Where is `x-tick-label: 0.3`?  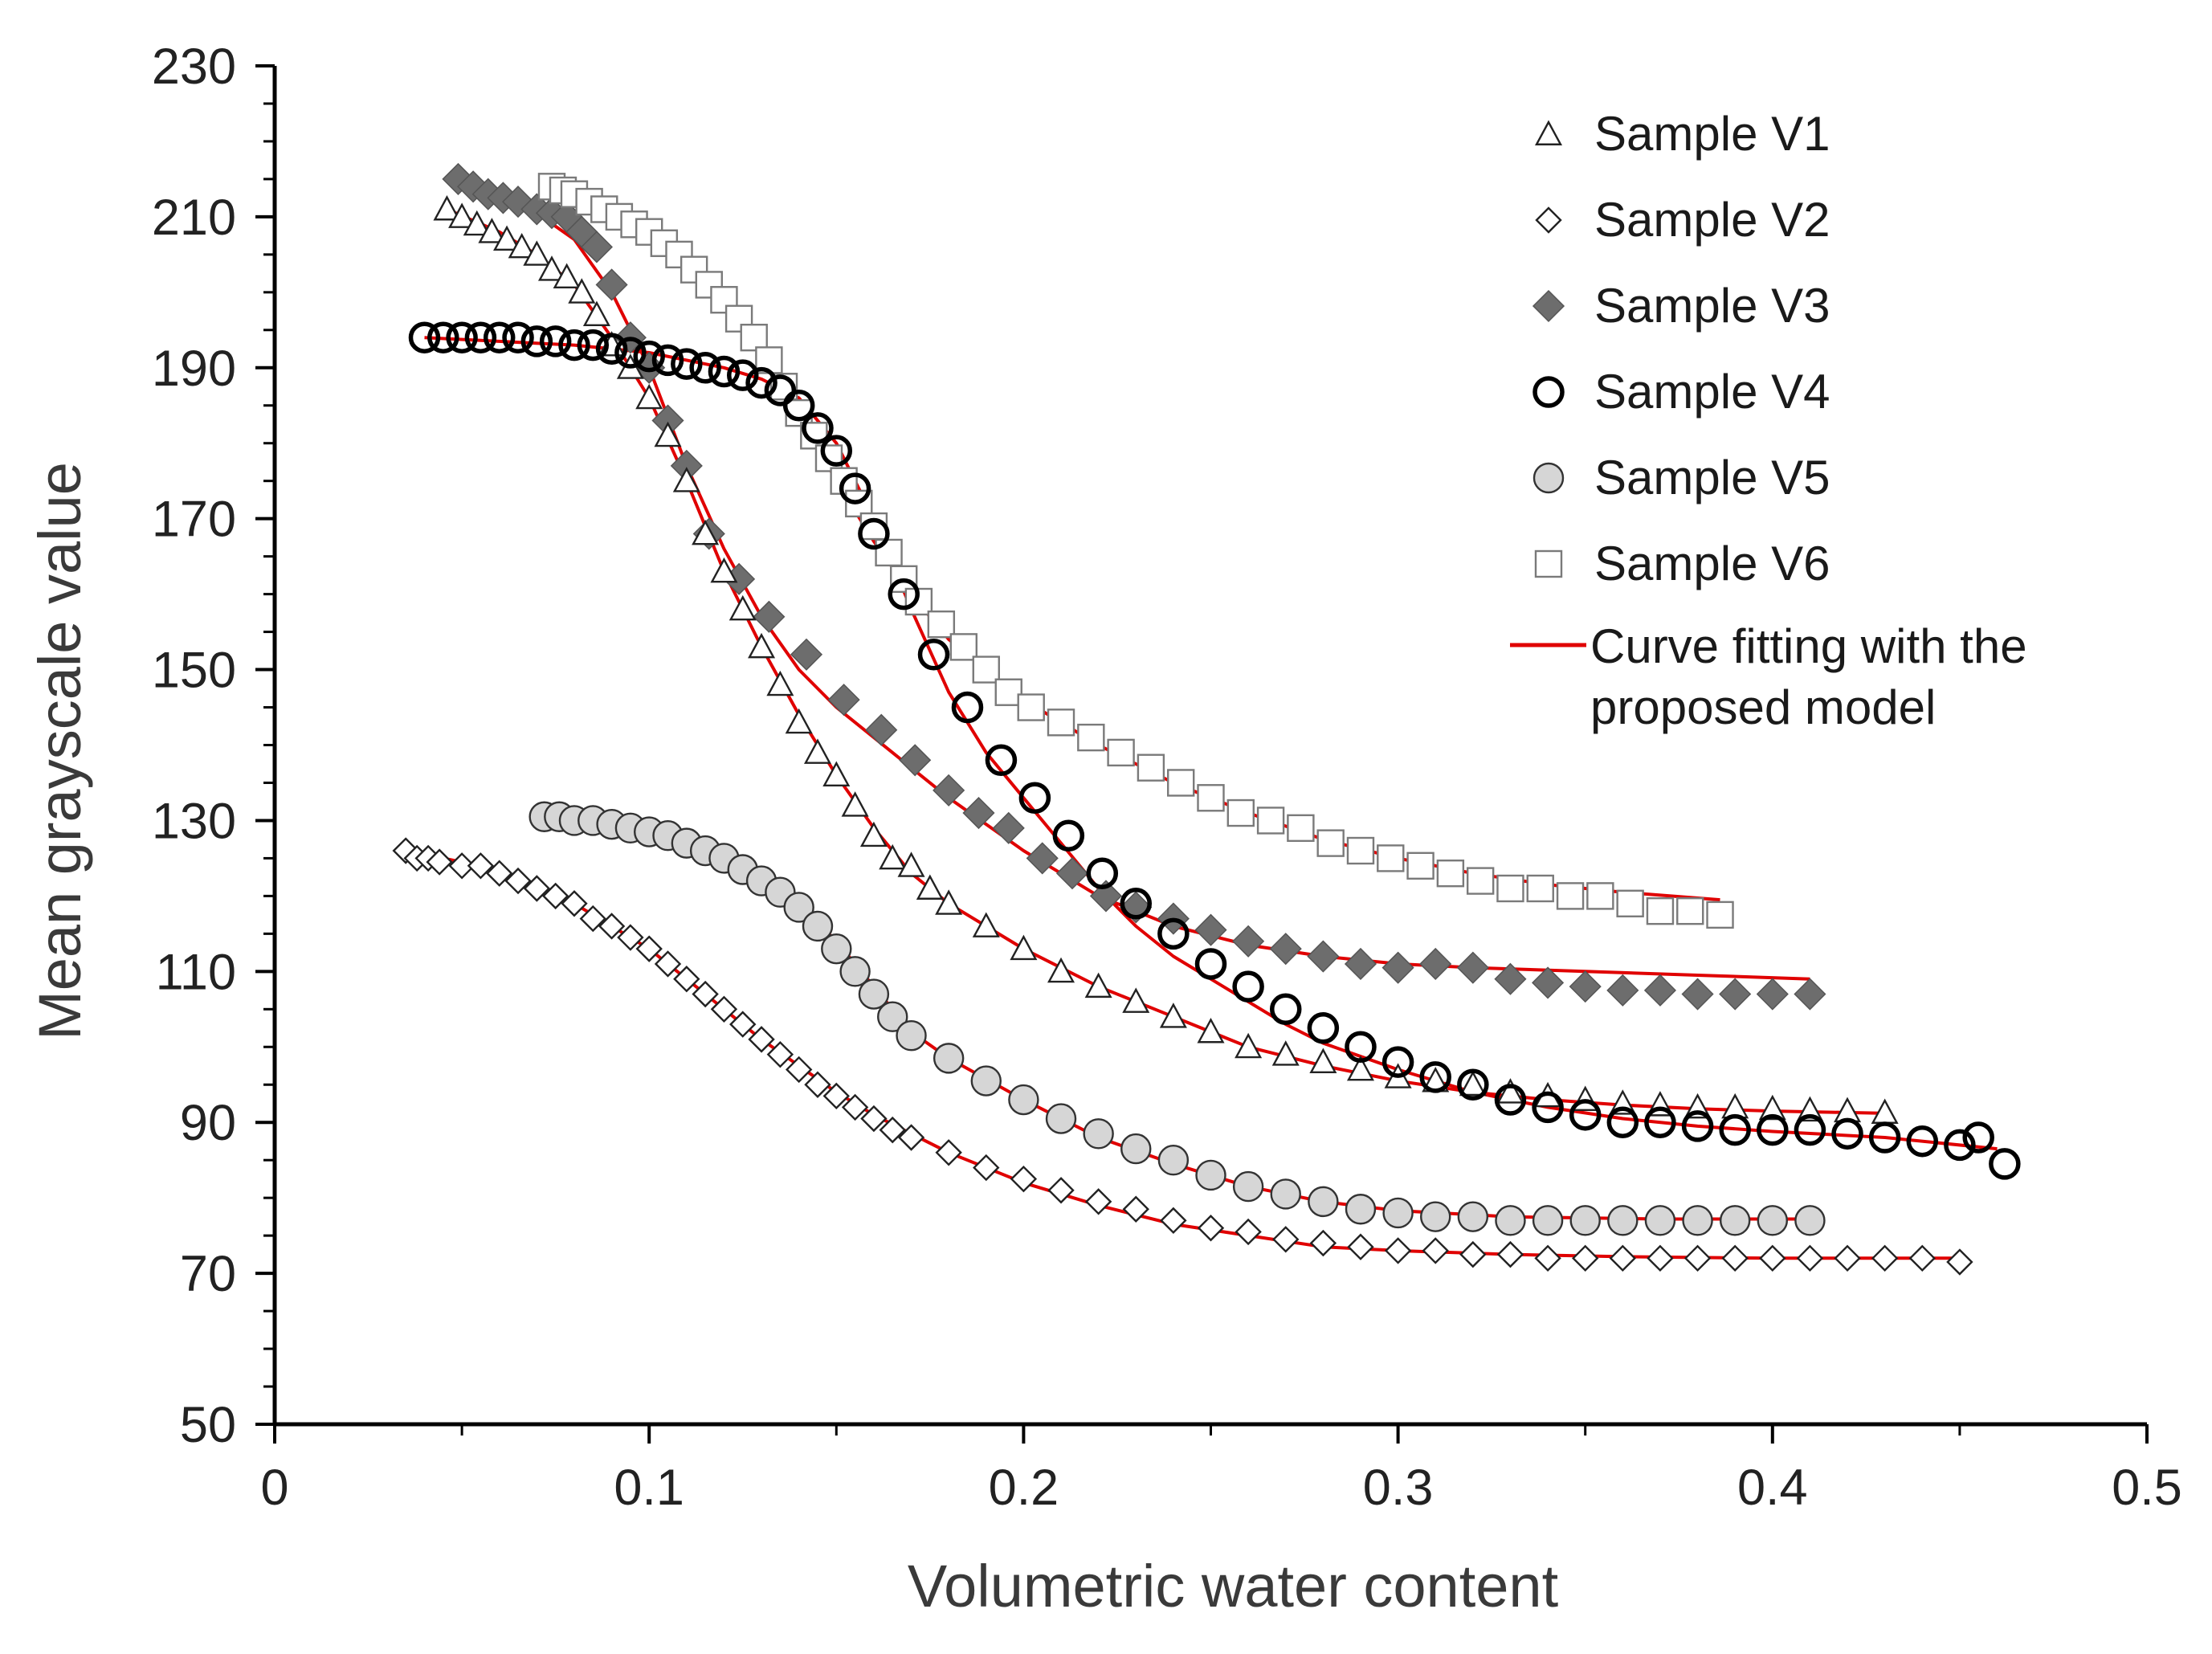 x-tick-label: 0.3 is located at coordinates (1398, 1488).